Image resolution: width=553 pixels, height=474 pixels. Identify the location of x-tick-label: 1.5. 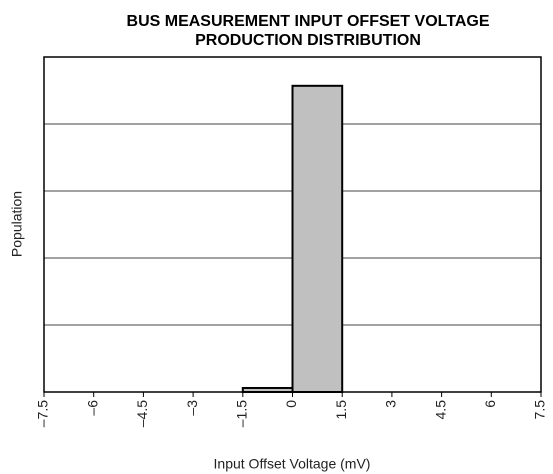
(341, 410).